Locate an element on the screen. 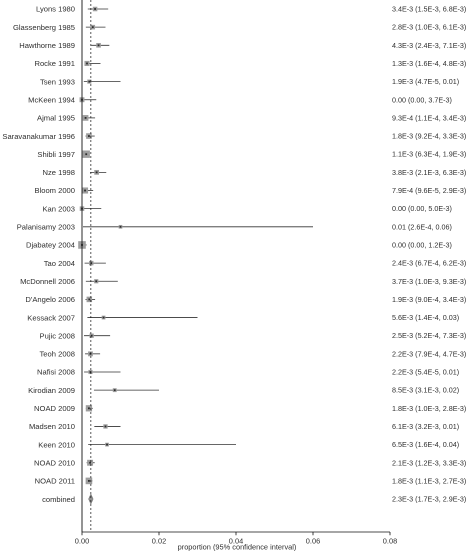  study-row: Kessack 2007 5.6E-3 (1.4E-4, 0.03) is located at coordinates (243, 317).